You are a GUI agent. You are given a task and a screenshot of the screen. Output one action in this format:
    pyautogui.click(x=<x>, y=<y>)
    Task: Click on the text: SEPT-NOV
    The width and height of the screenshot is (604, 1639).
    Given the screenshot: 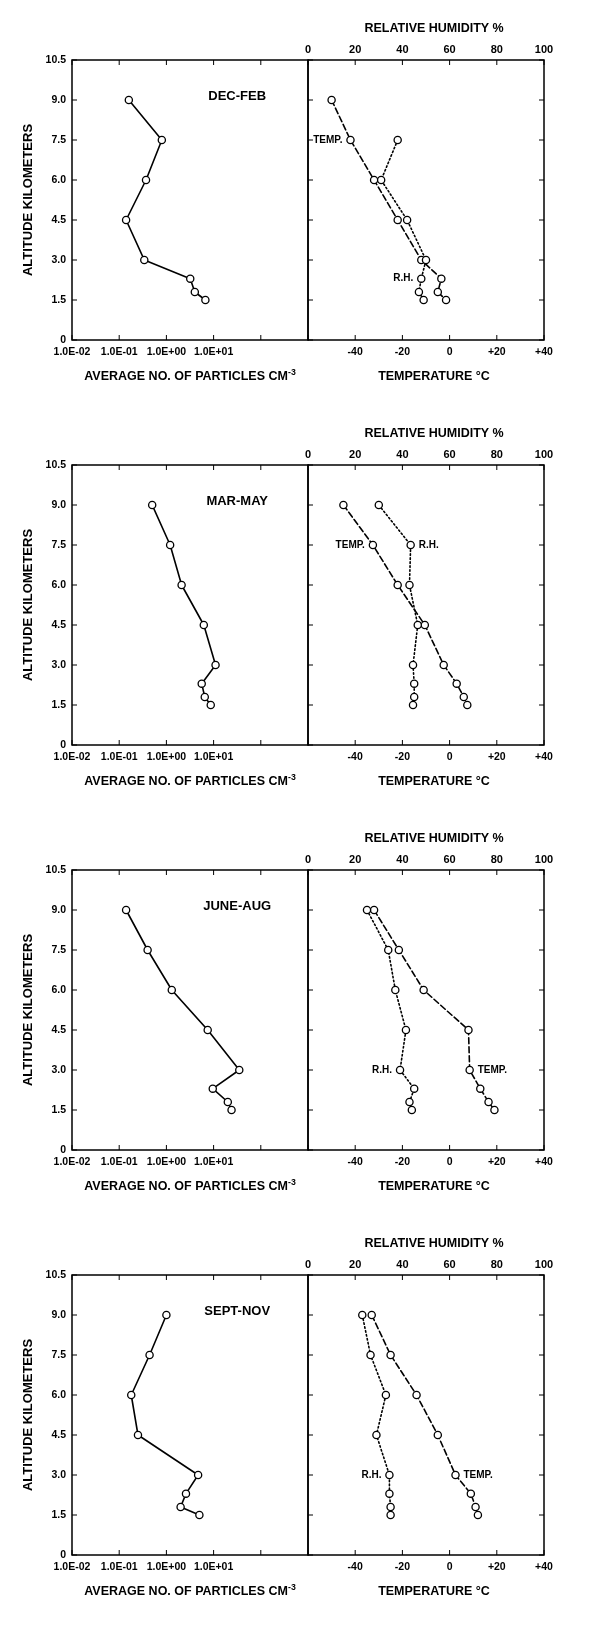 What is the action you would take?
    pyautogui.click(x=237, y=1310)
    